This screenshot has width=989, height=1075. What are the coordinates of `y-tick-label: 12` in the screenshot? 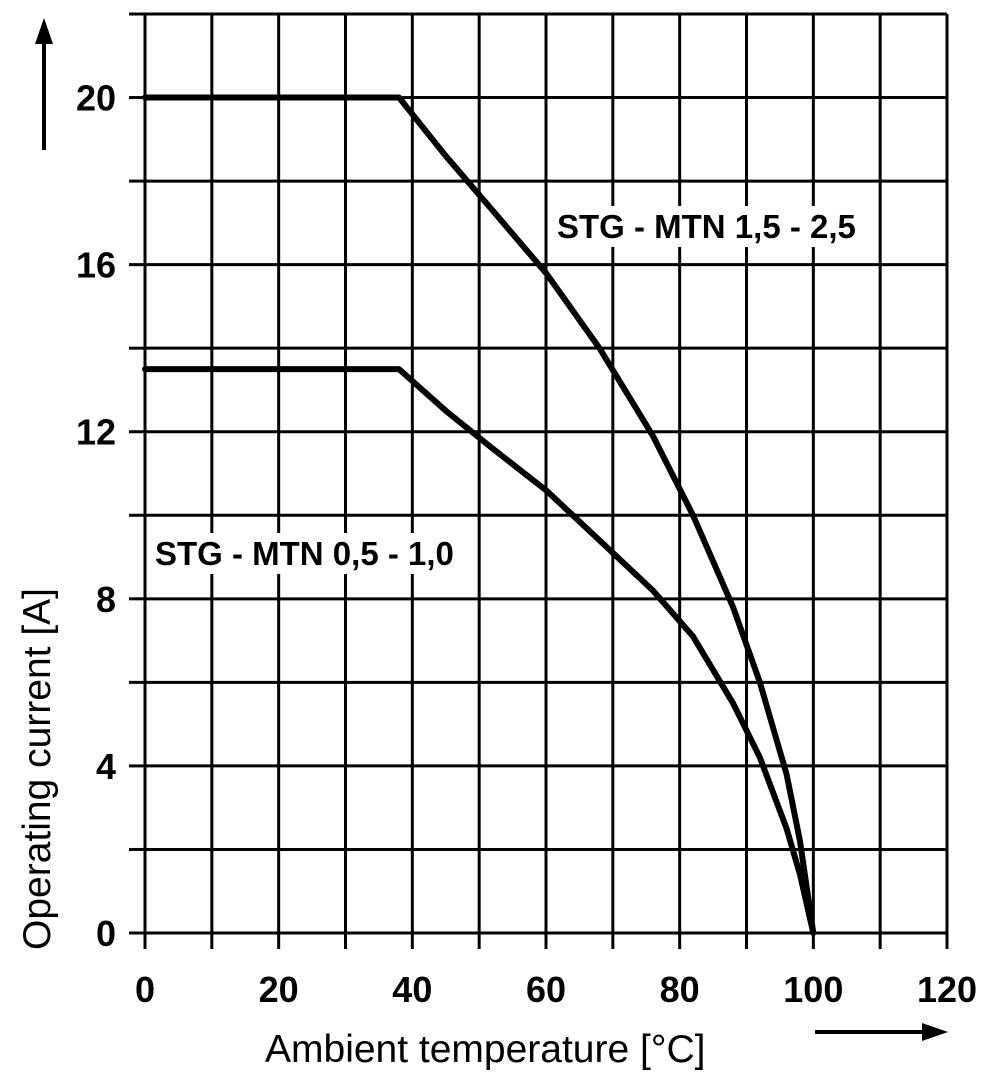 It's located at (96, 432).